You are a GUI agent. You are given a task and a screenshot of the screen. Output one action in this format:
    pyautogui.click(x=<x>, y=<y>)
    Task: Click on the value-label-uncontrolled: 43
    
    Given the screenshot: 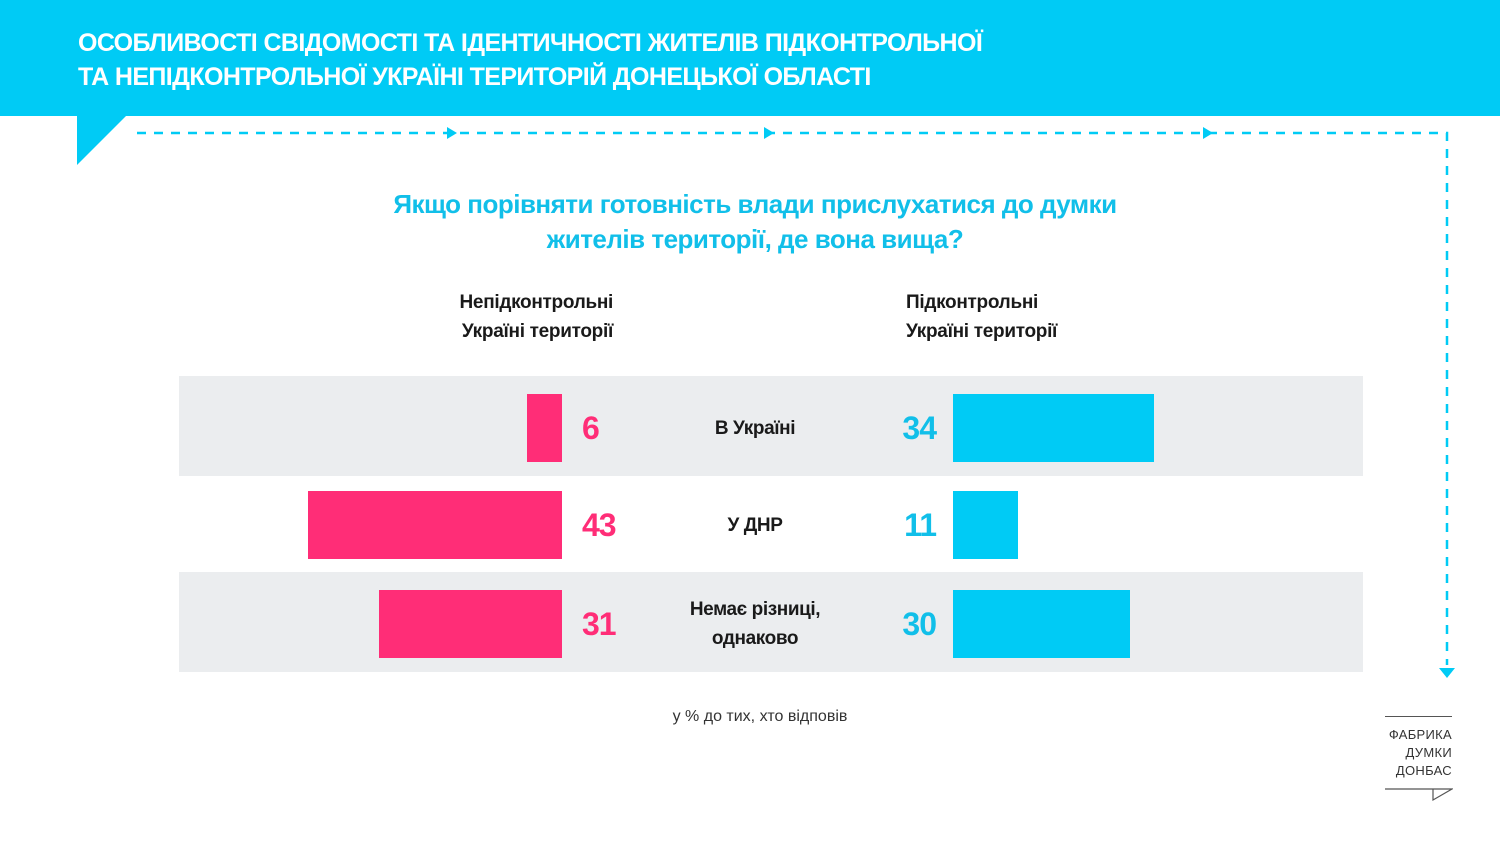 What is the action you would take?
    pyautogui.click(x=599, y=525)
    